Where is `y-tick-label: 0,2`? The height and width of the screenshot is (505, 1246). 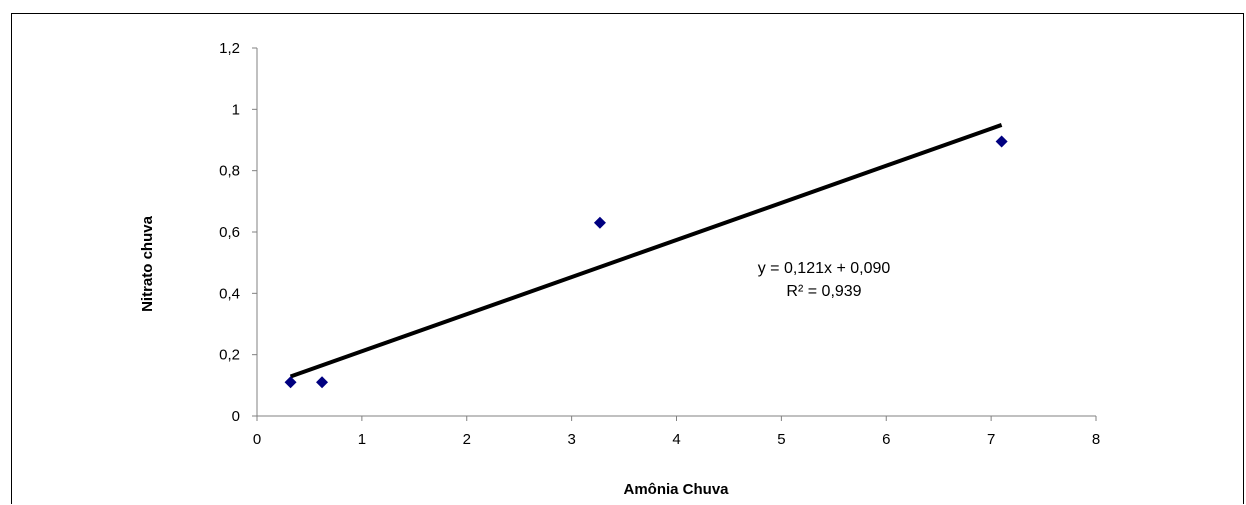
y-tick-label: 0,2 is located at coordinates (229, 355).